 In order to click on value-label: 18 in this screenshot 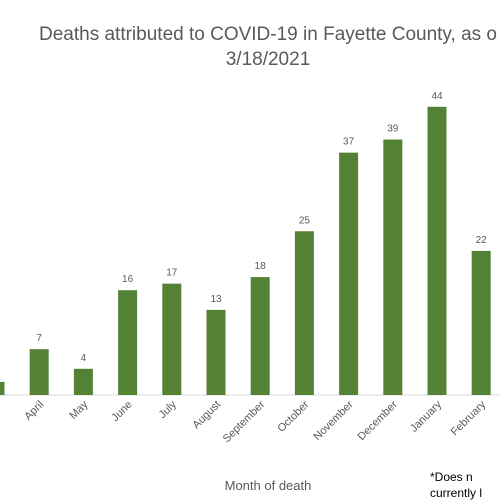, I will do `click(261, 266)`.